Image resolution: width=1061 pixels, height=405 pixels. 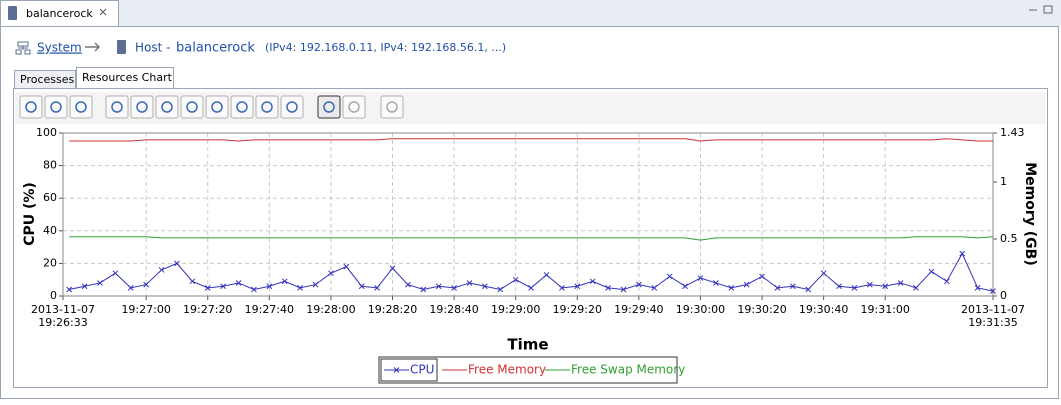 I want to click on series-line, so click(x=531, y=140).